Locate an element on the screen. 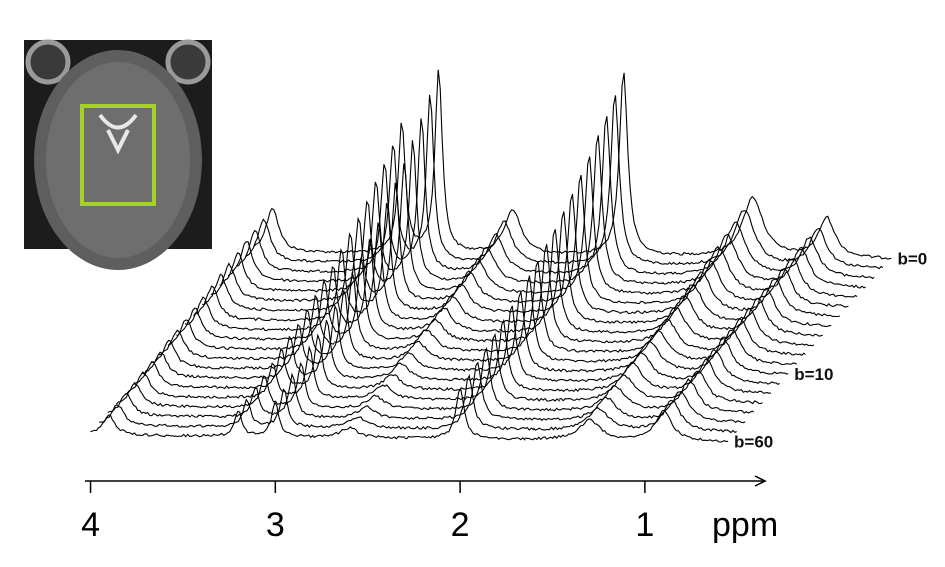  trace-label: b=0 is located at coordinates (912, 259).